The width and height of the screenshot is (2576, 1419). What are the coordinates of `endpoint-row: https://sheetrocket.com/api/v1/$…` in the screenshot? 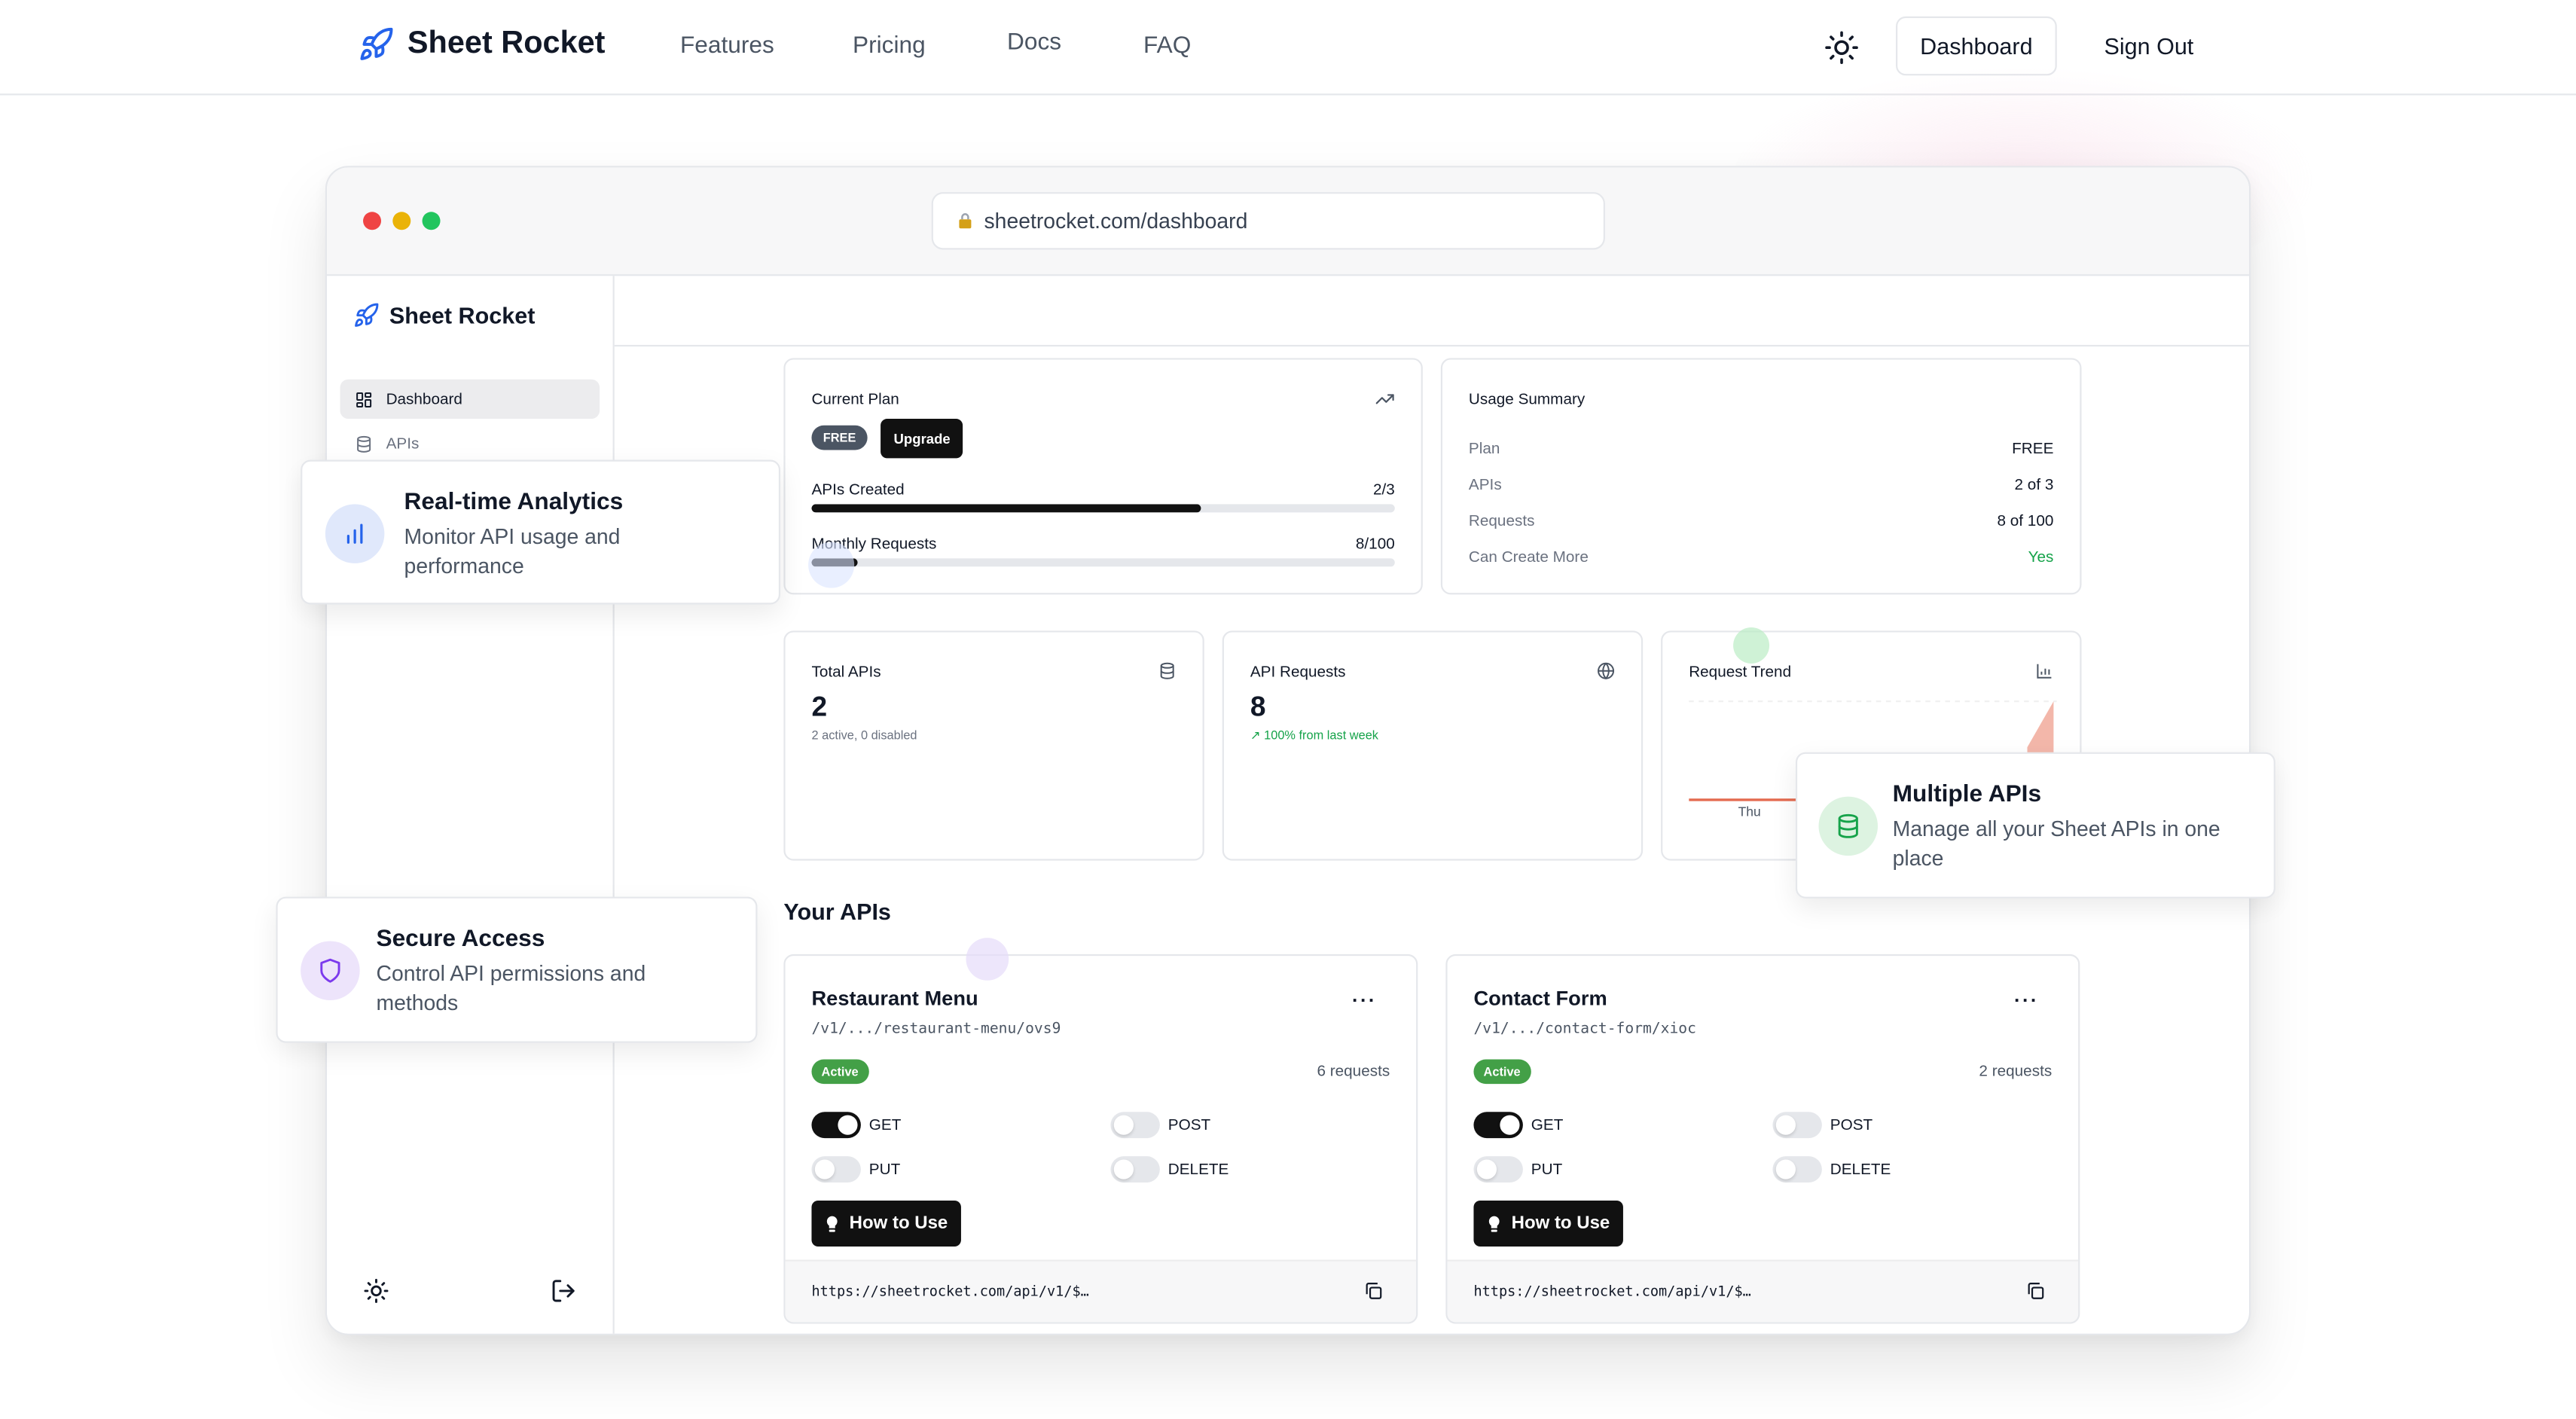 It's located at (1101, 1291).